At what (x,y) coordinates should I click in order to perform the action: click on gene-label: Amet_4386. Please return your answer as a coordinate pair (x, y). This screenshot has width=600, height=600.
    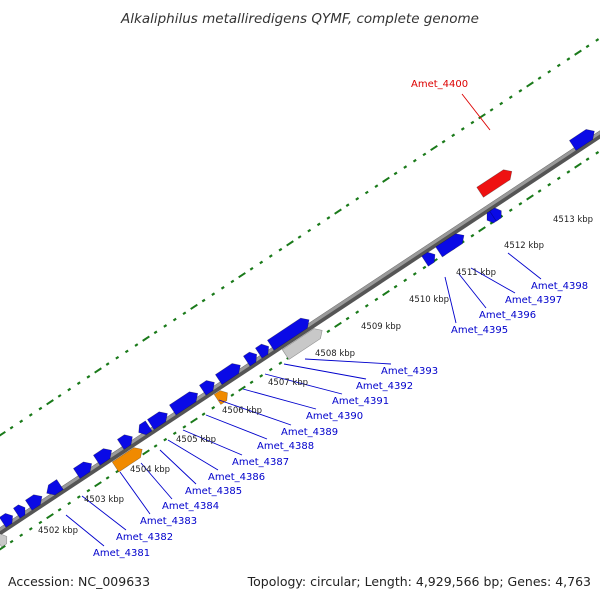
    Looking at the image, I should click on (236, 477).